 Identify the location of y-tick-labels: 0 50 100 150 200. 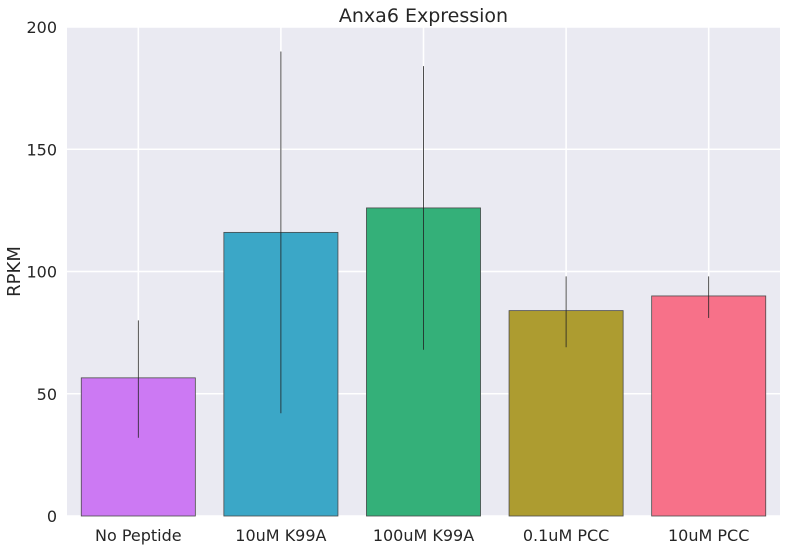
(41, 272).